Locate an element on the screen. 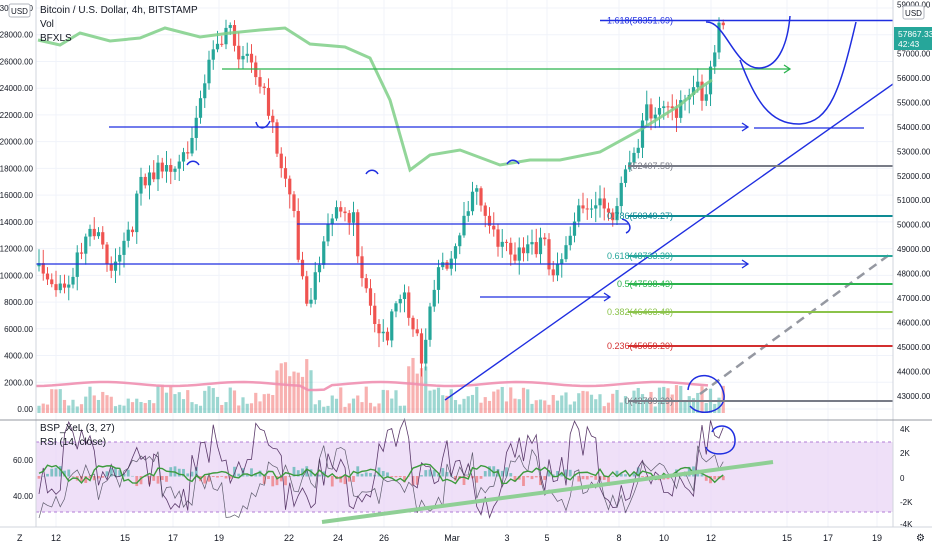 The image size is (932, 550). z-button: Z is located at coordinates (20, 538).